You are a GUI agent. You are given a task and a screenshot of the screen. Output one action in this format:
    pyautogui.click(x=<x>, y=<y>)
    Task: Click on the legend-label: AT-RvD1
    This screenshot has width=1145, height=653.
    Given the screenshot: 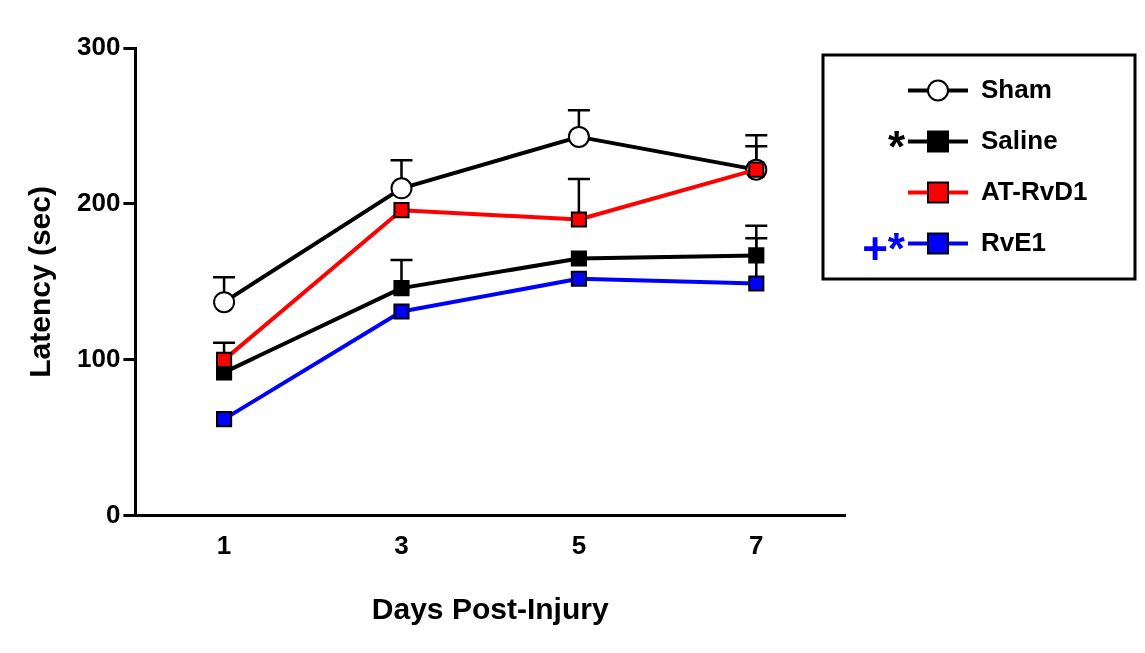 What is the action you would take?
    pyautogui.click(x=1034, y=190)
    